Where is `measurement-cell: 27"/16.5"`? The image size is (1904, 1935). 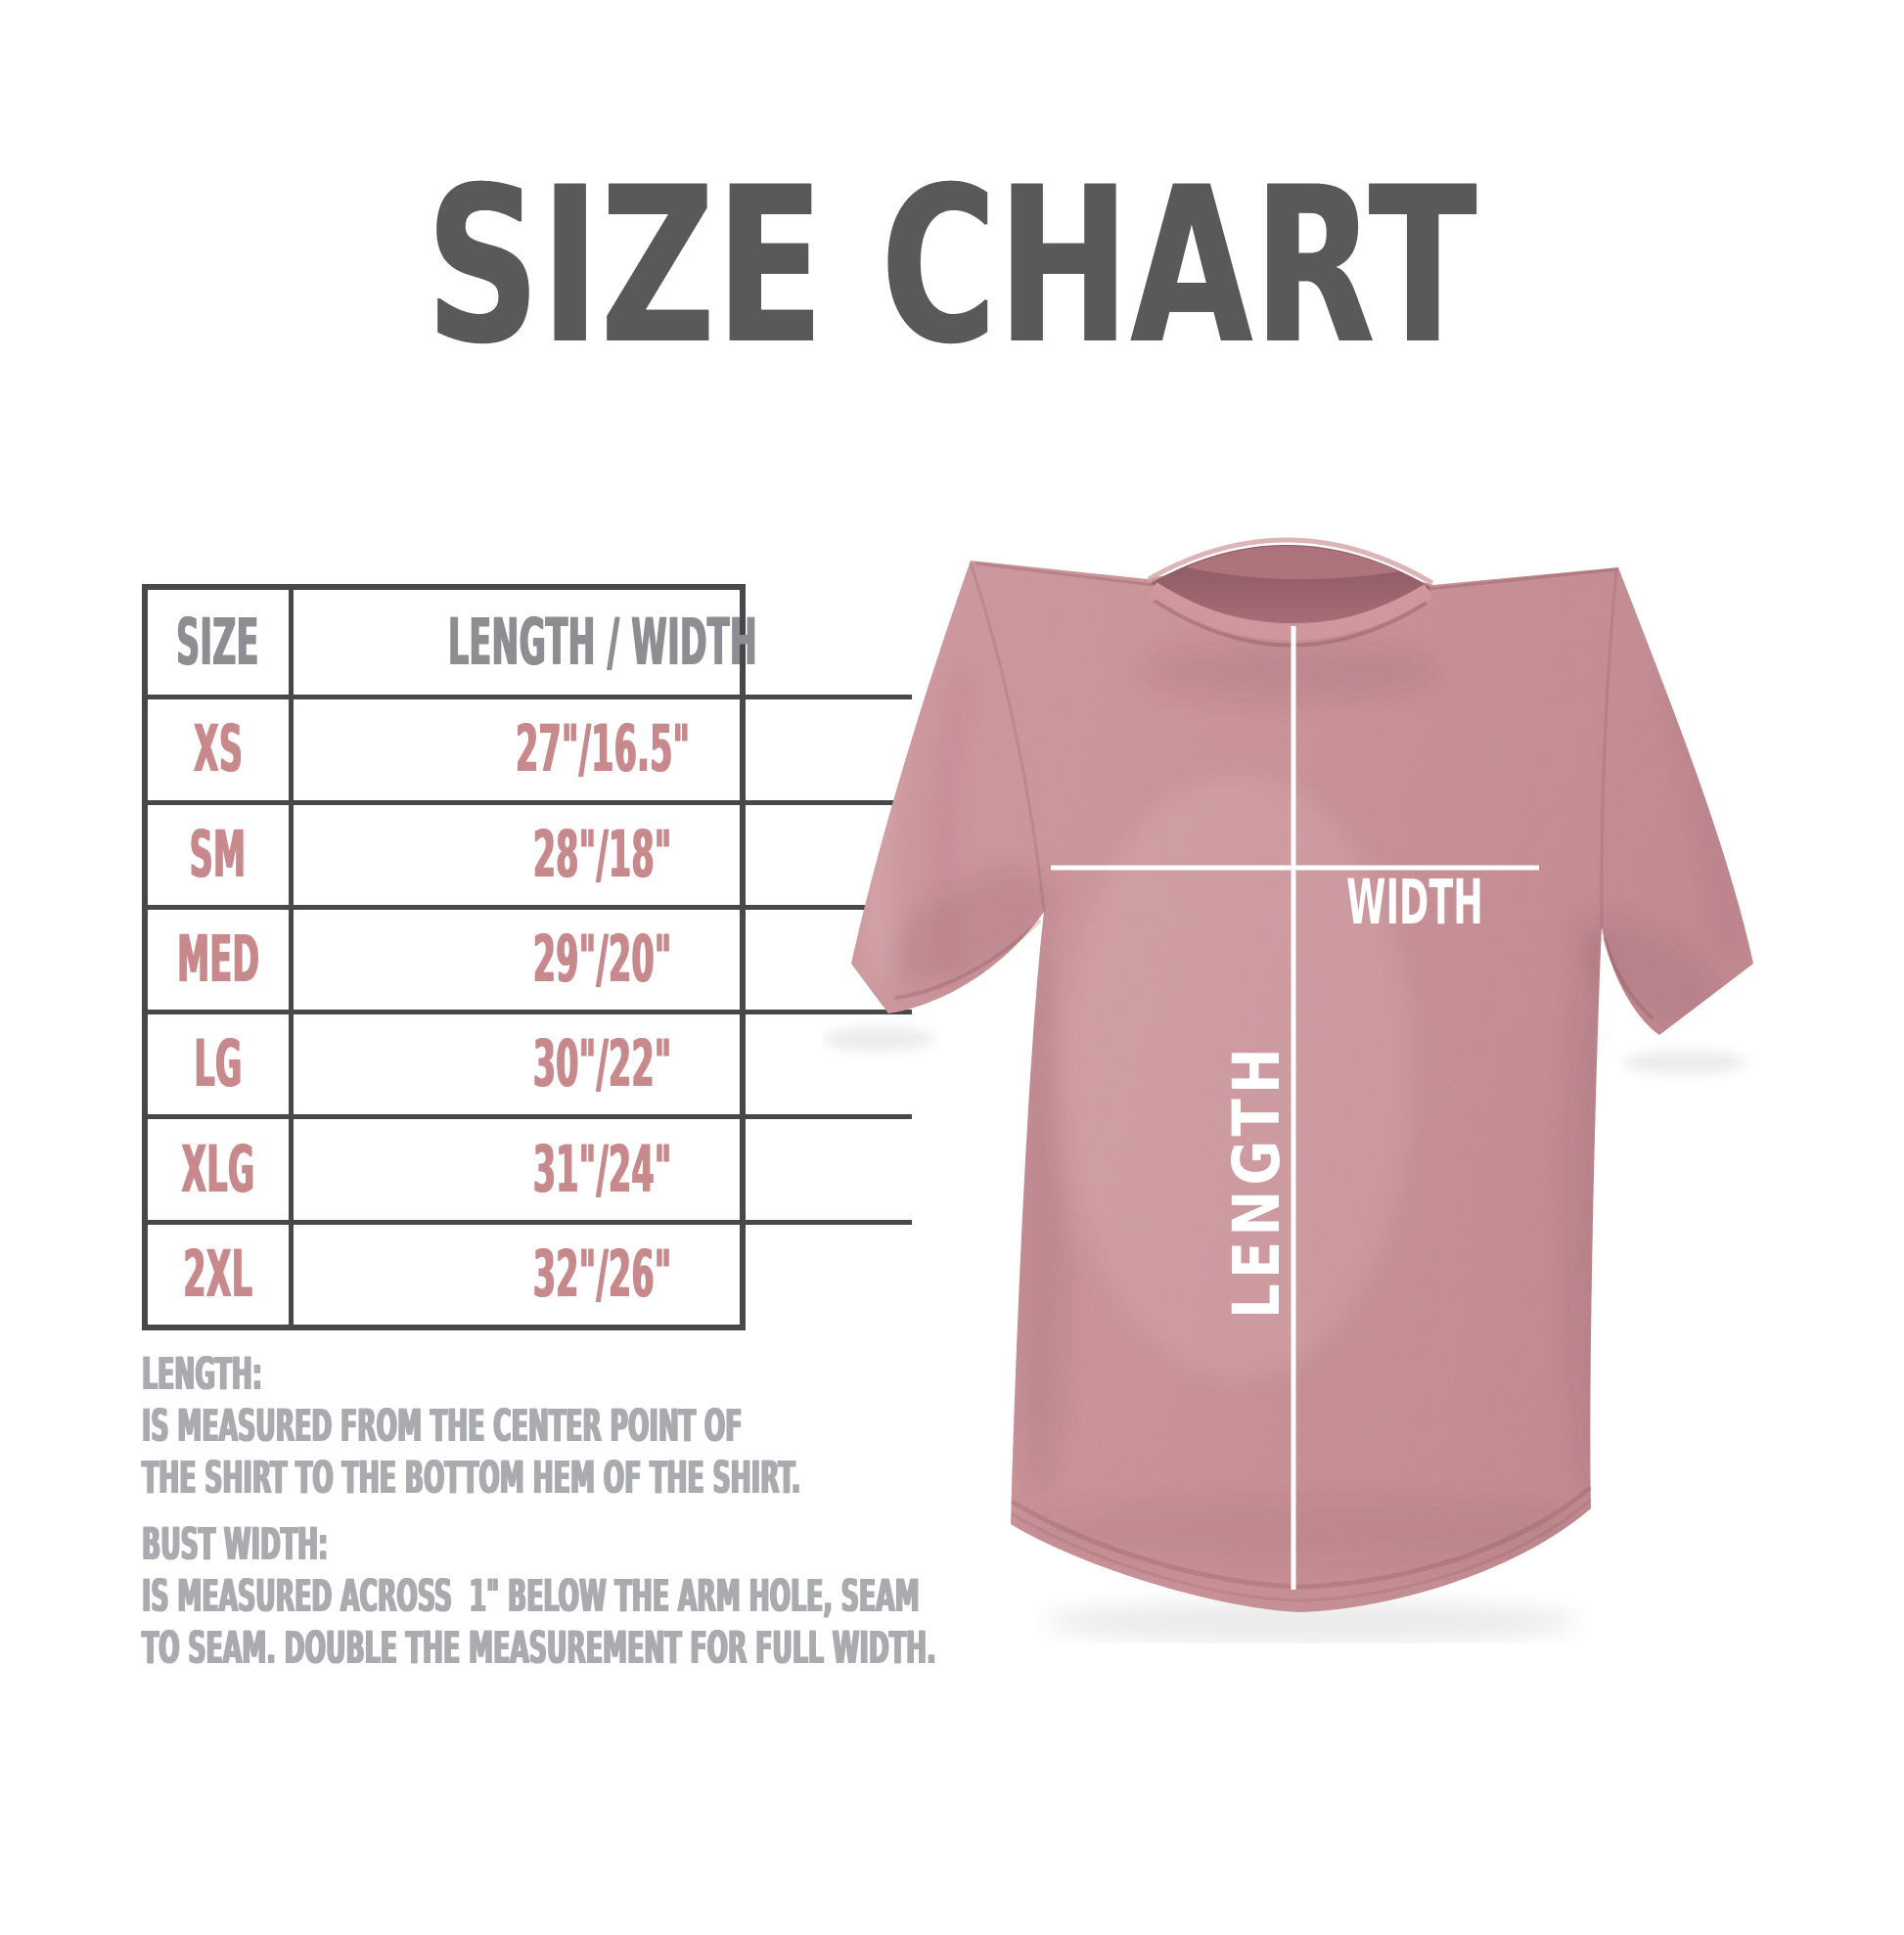
measurement-cell: 27"/16.5" is located at coordinates (603, 749).